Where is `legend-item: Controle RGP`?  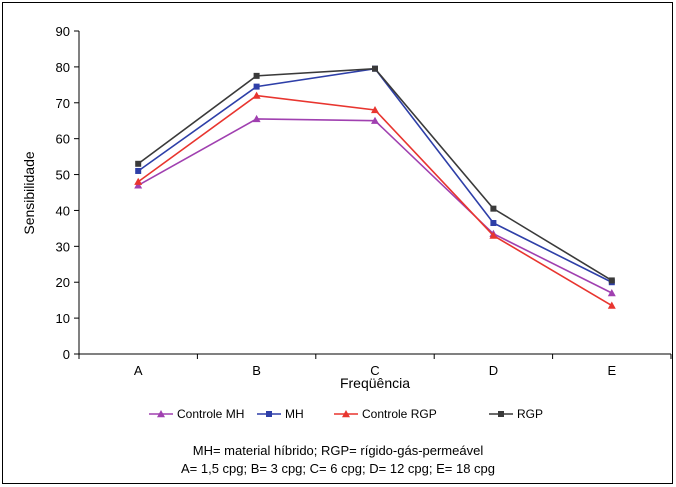 legend-item: Controle RGP is located at coordinates (385, 414).